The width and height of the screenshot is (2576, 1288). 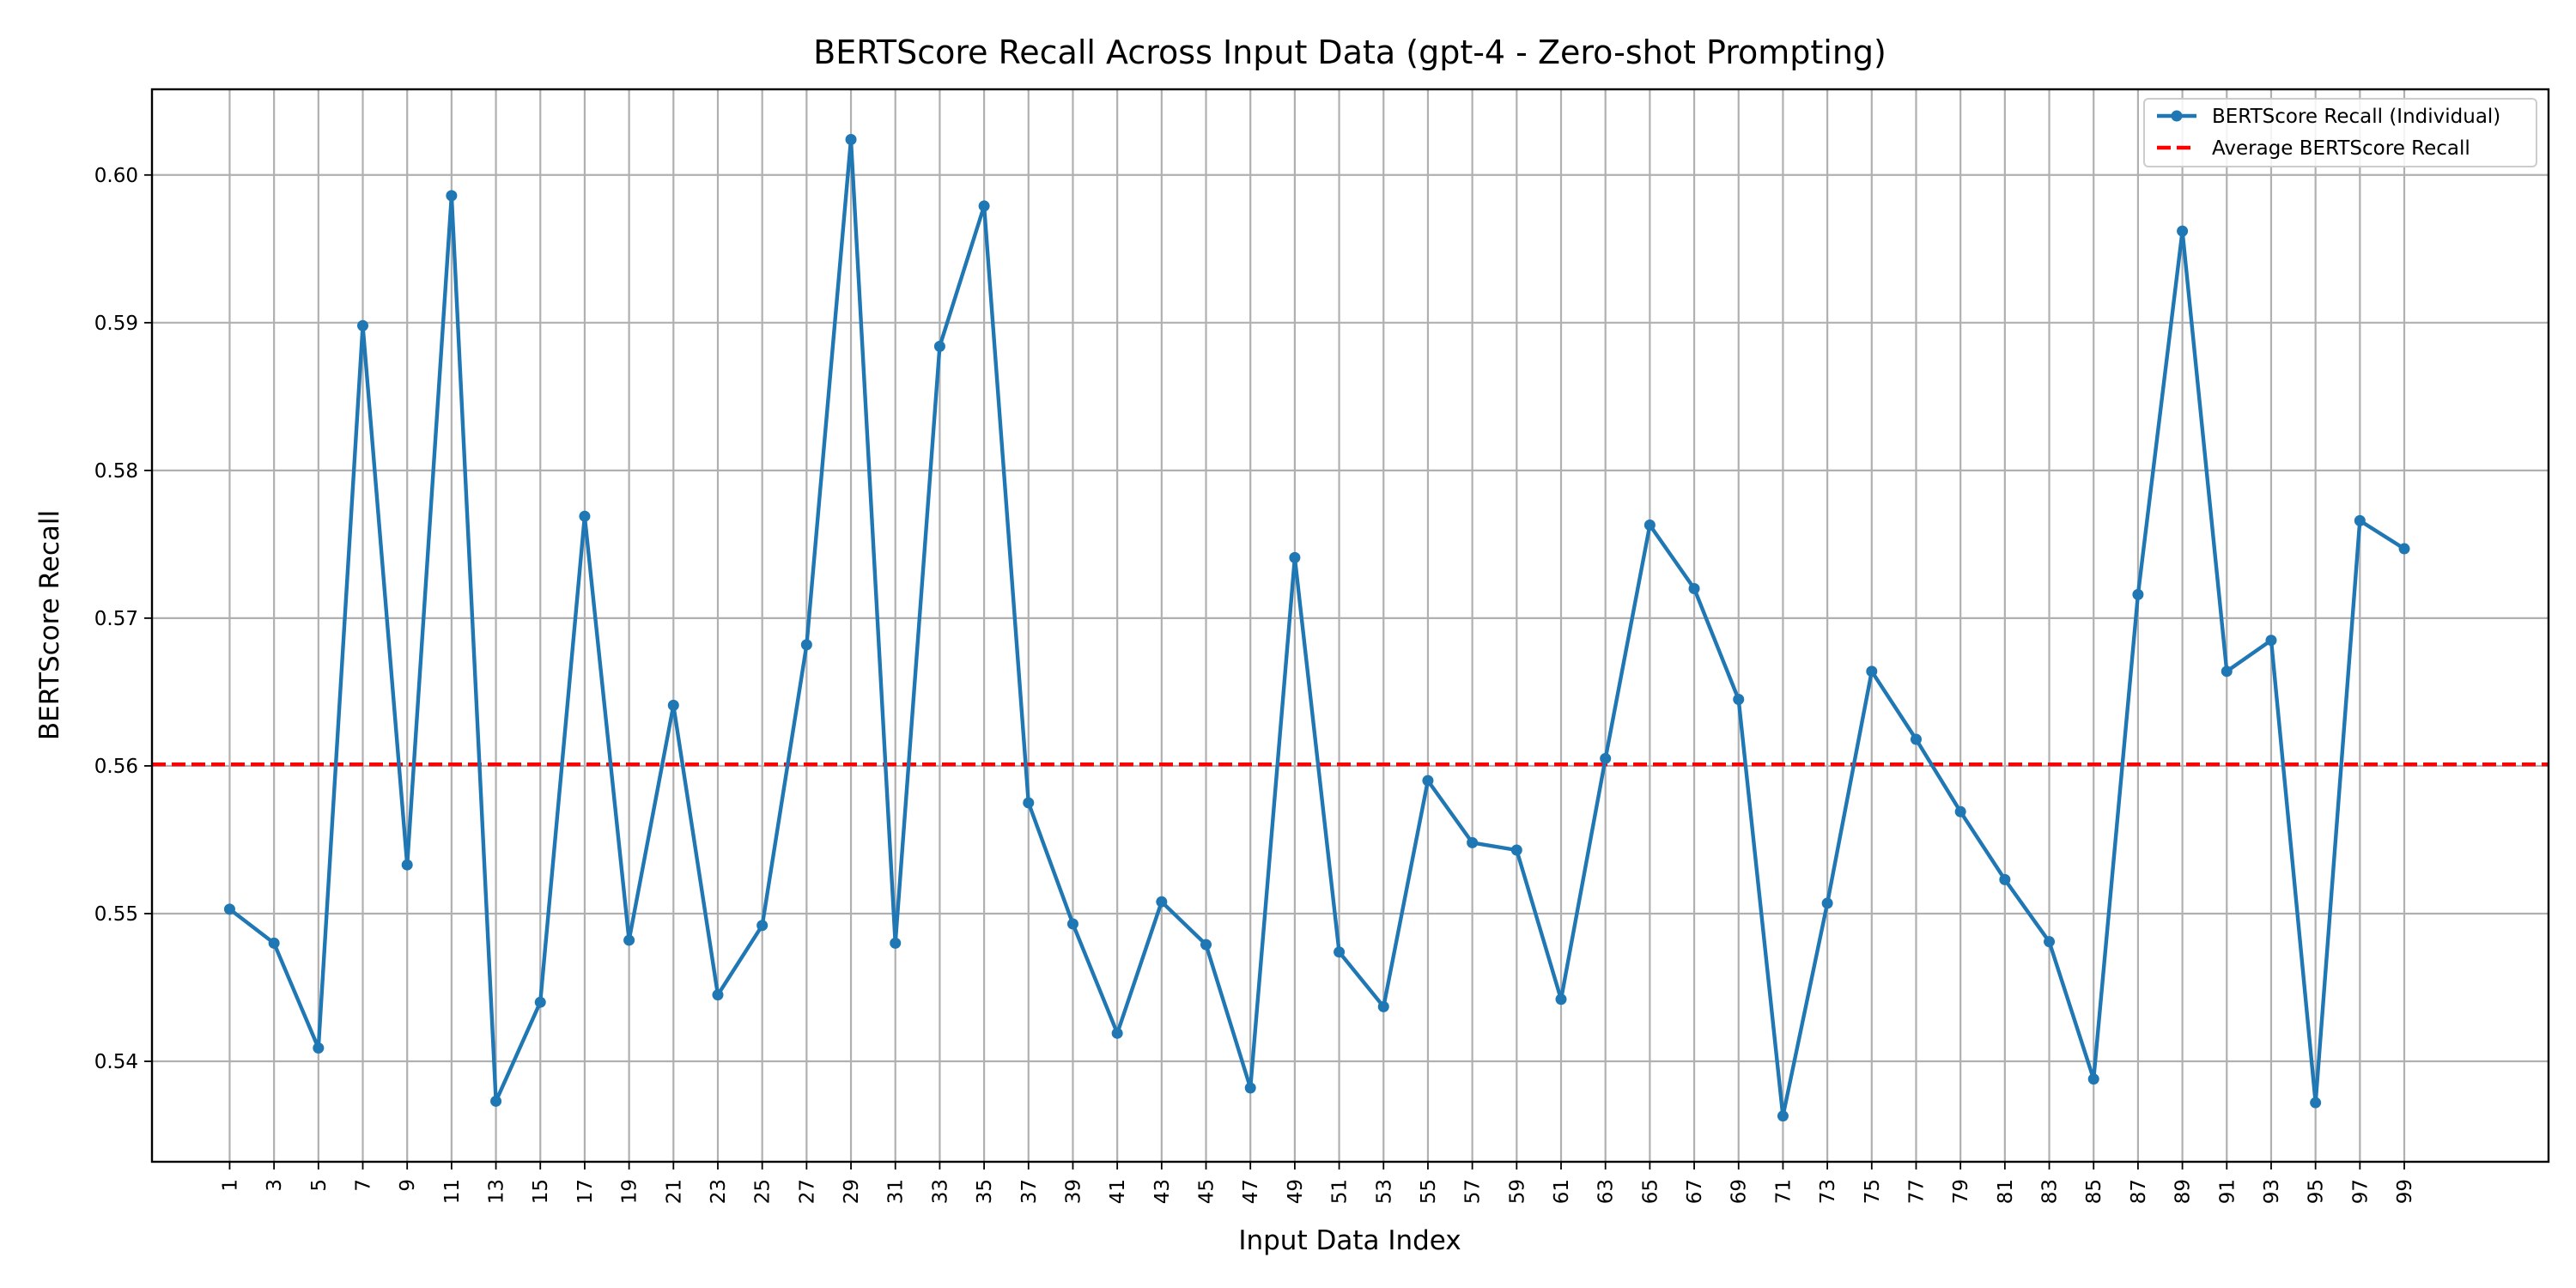 What do you see at coordinates (1384, 1191) in the screenshot?
I see `x-tick-label: 53` at bounding box center [1384, 1191].